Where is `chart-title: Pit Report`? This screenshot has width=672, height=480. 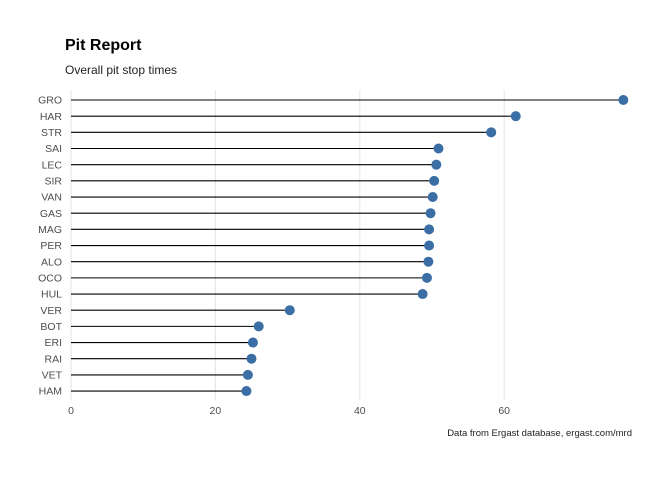 chart-title: Pit Report is located at coordinates (103, 45).